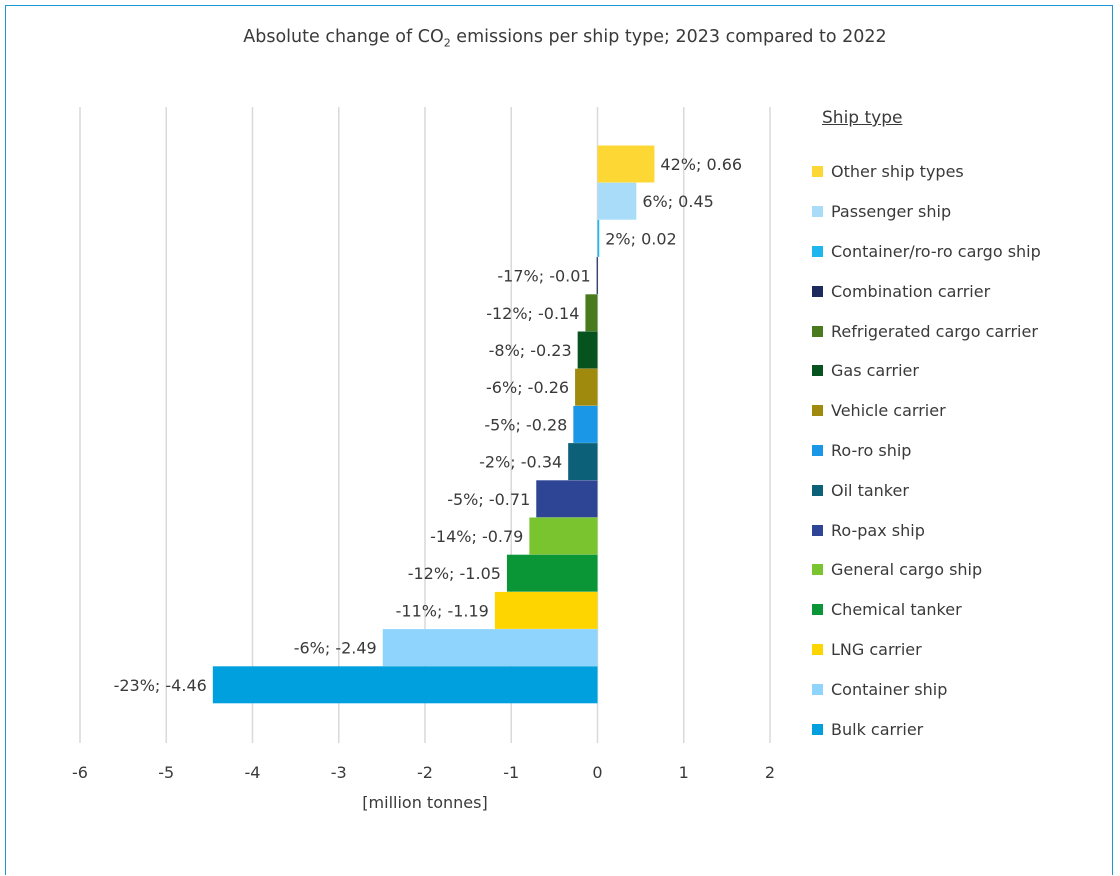 The height and width of the screenshot is (876, 1120). What do you see at coordinates (476, 536) in the screenshot?
I see `bar-data-label: -14%; -0.79` at bounding box center [476, 536].